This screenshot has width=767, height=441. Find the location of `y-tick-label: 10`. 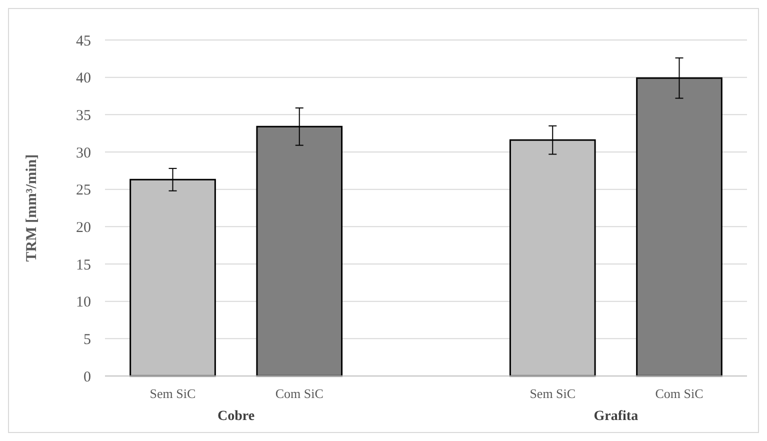

y-tick-label: 10 is located at coordinates (83, 302).